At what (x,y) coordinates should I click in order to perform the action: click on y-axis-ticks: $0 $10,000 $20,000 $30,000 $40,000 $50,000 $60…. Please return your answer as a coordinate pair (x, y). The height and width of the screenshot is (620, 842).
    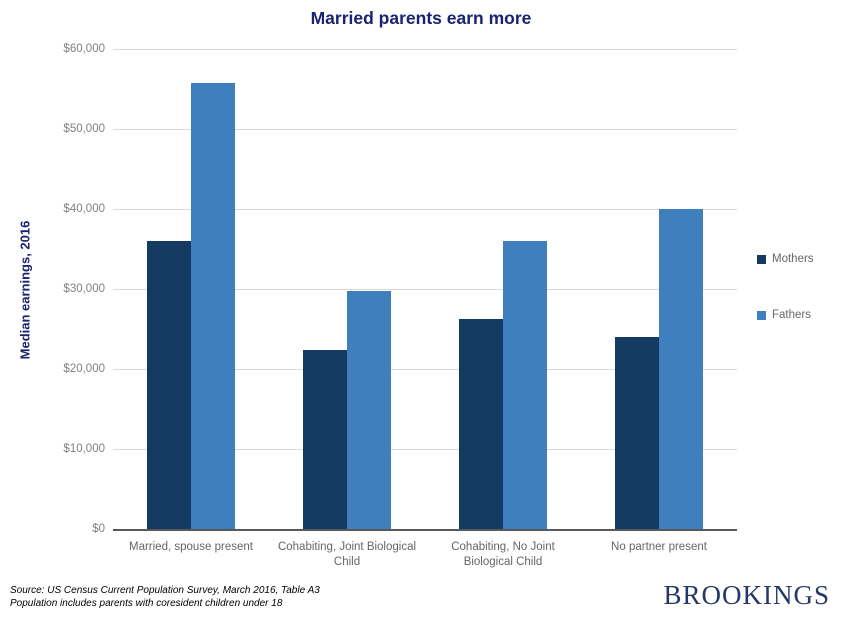
    Looking at the image, I should click on (52, 289).